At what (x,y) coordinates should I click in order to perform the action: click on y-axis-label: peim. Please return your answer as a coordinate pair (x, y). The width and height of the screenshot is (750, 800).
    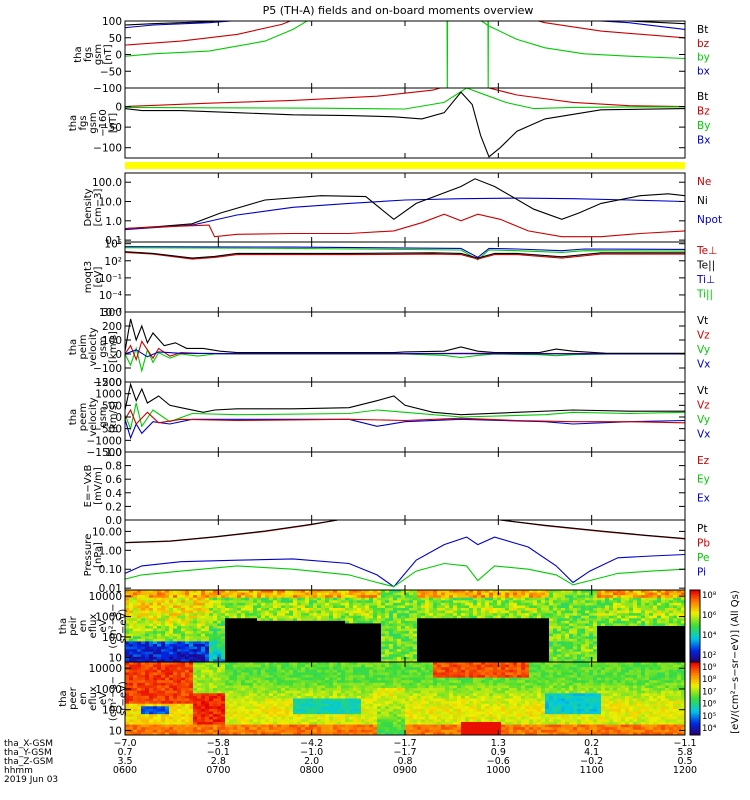
    Looking at the image, I should click on (83, 346).